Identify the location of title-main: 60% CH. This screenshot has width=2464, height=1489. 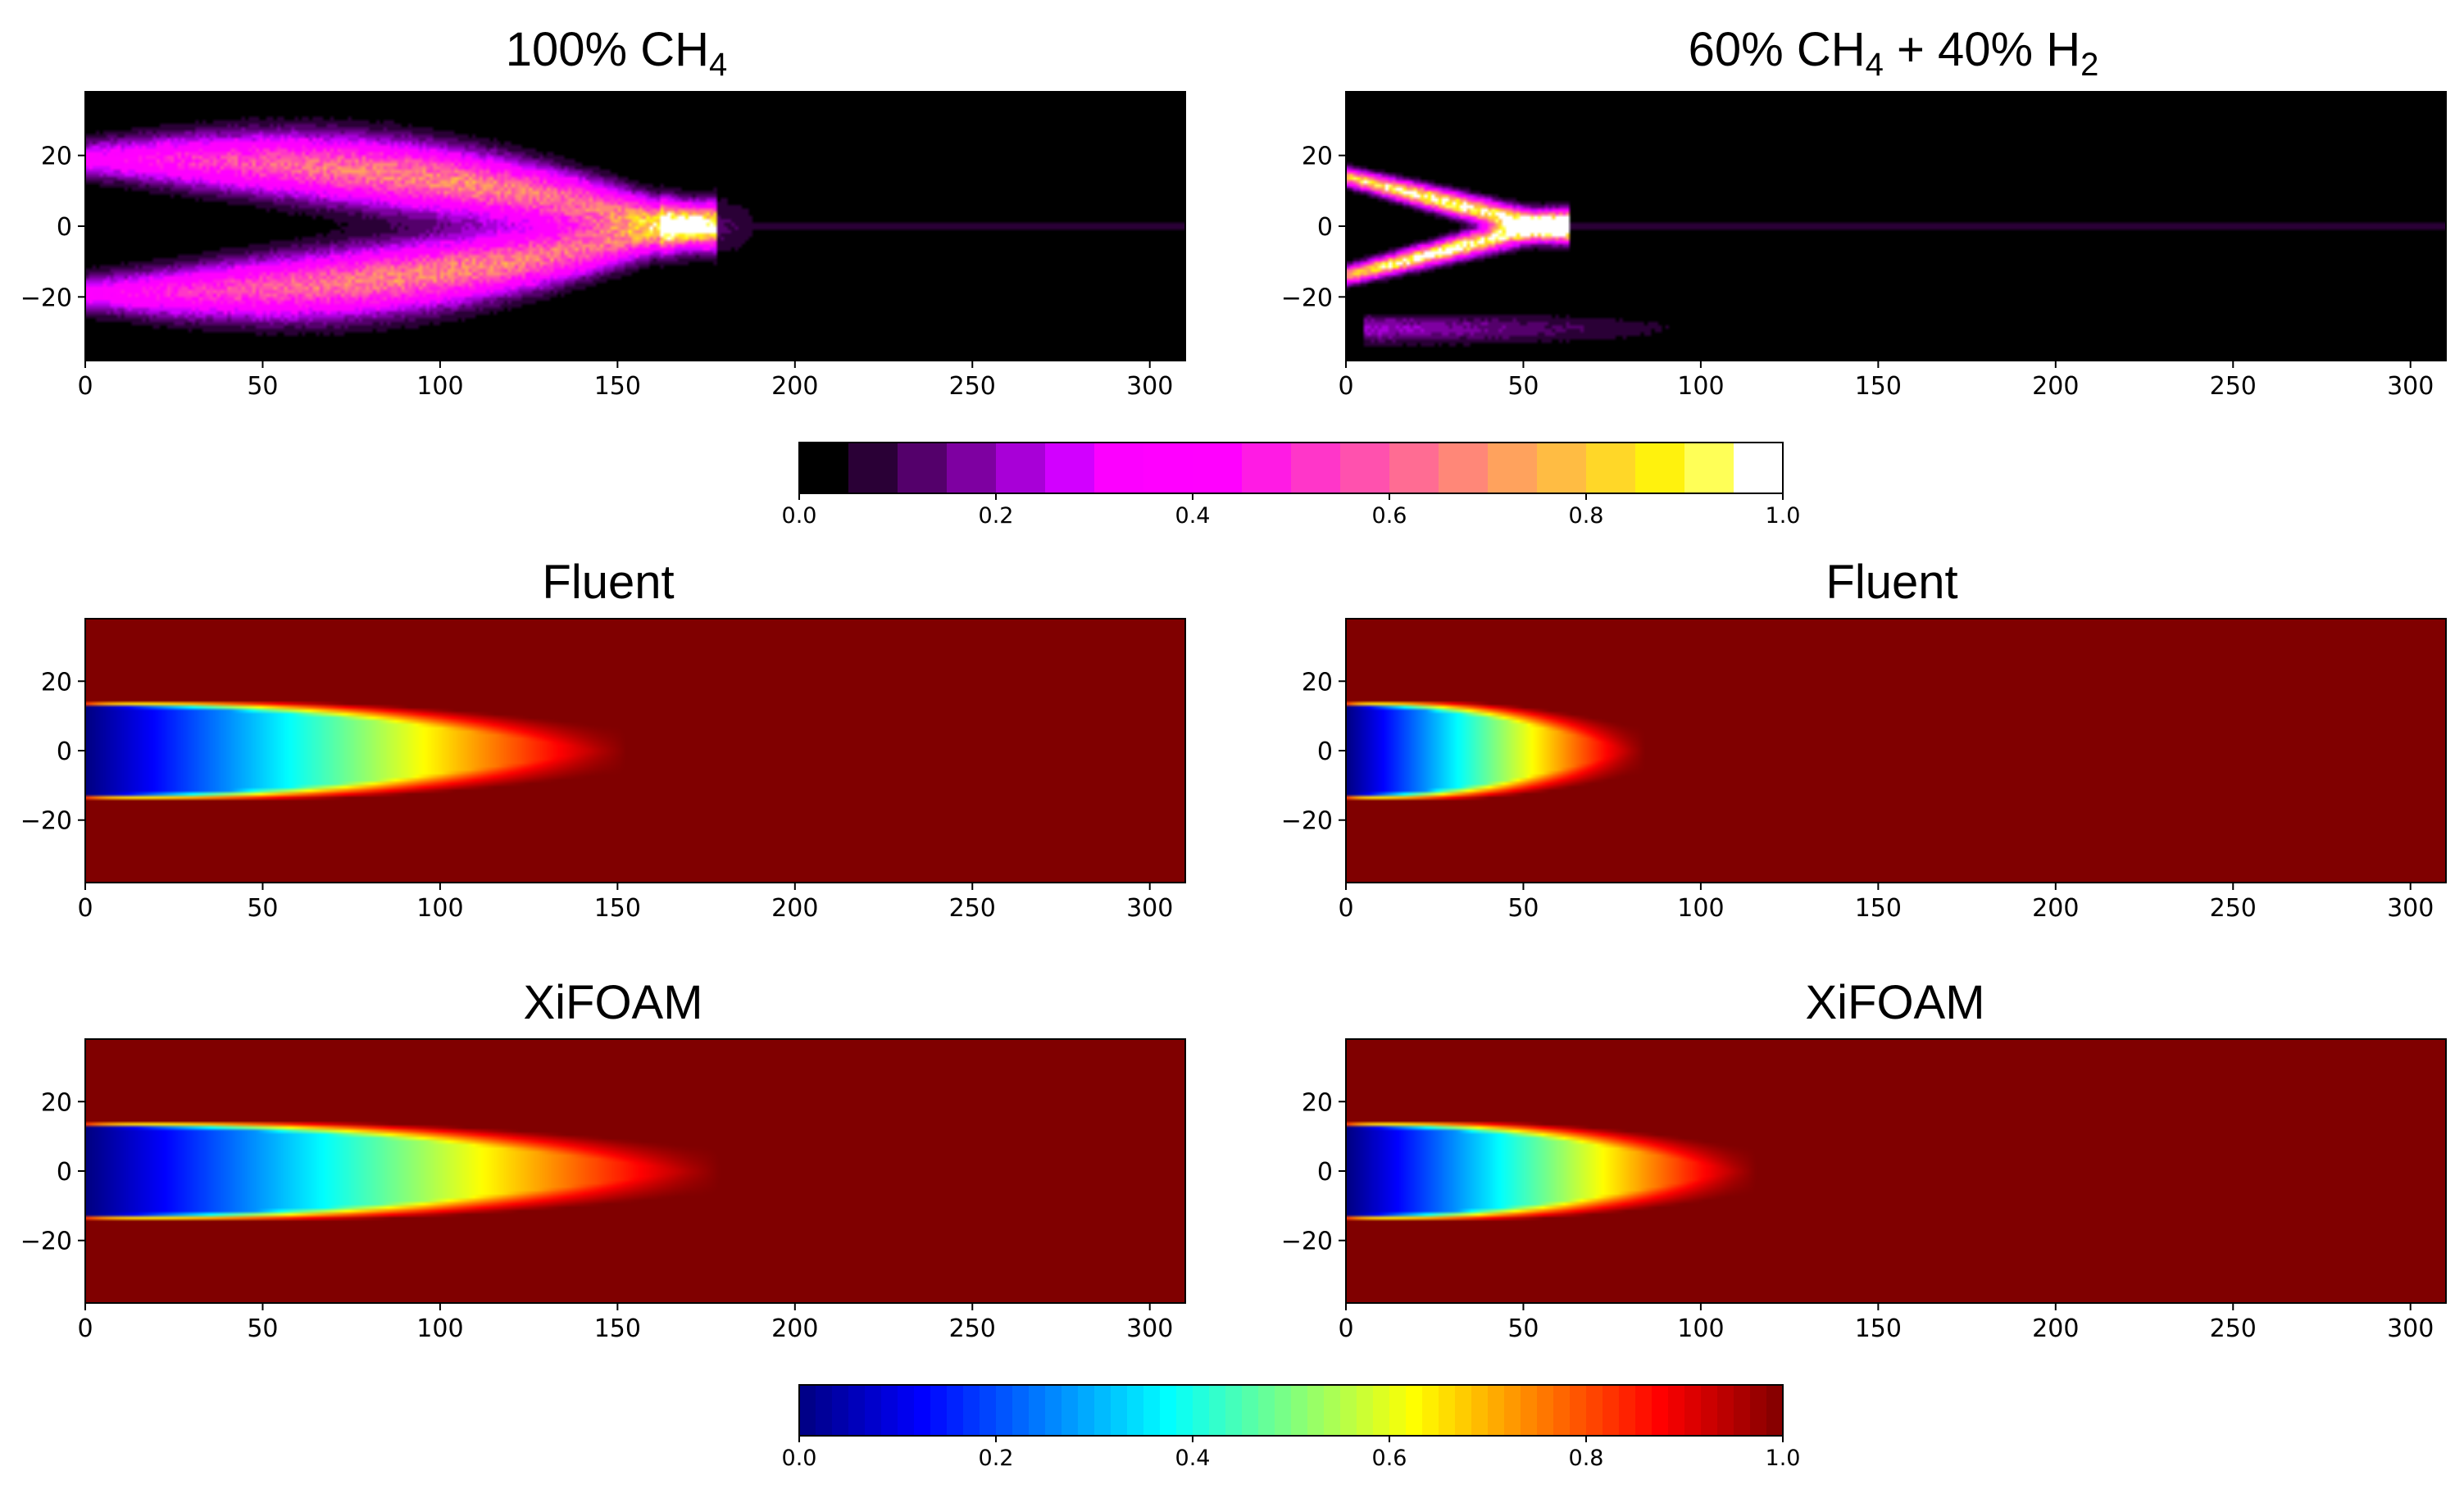
(1777, 49).